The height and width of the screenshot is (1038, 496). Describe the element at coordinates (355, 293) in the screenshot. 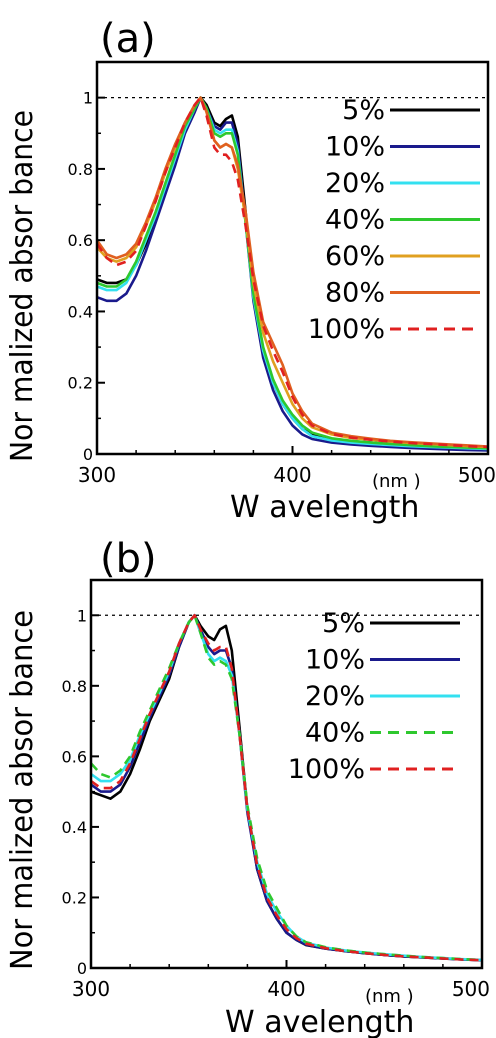

I see `legend-label: 80%` at that location.